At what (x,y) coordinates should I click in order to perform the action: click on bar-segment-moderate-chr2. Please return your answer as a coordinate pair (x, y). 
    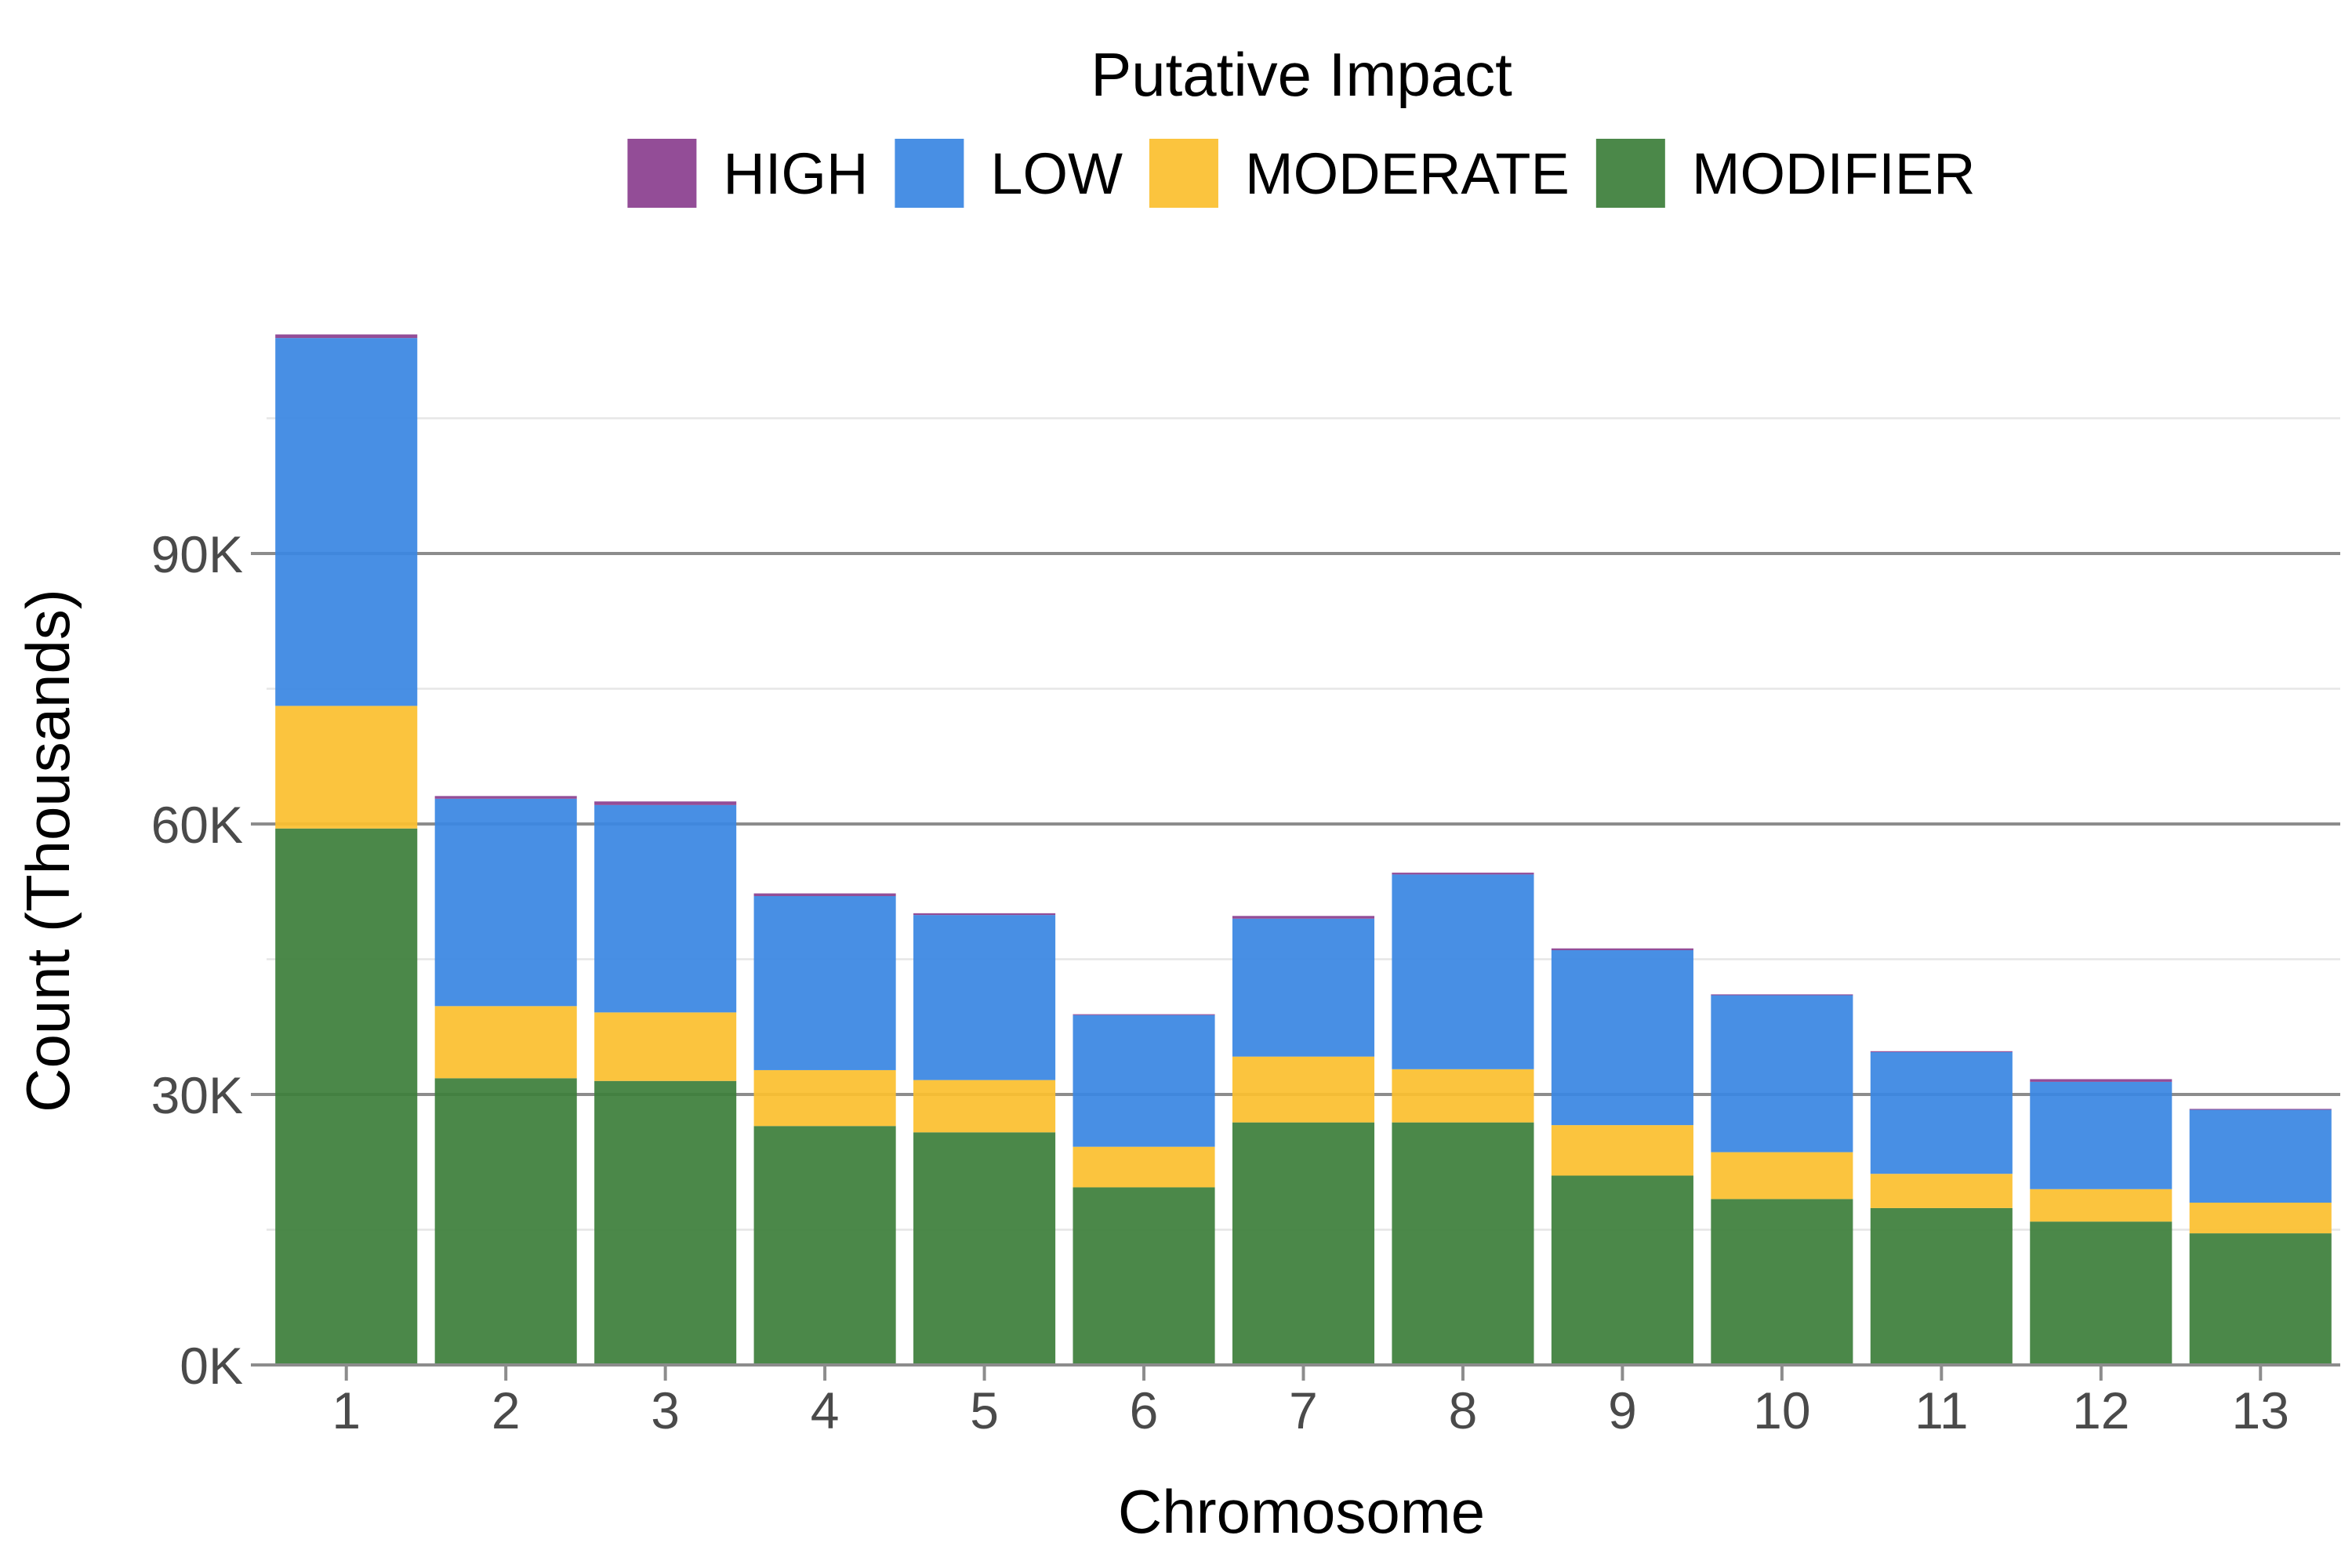
    Looking at the image, I should click on (505, 1042).